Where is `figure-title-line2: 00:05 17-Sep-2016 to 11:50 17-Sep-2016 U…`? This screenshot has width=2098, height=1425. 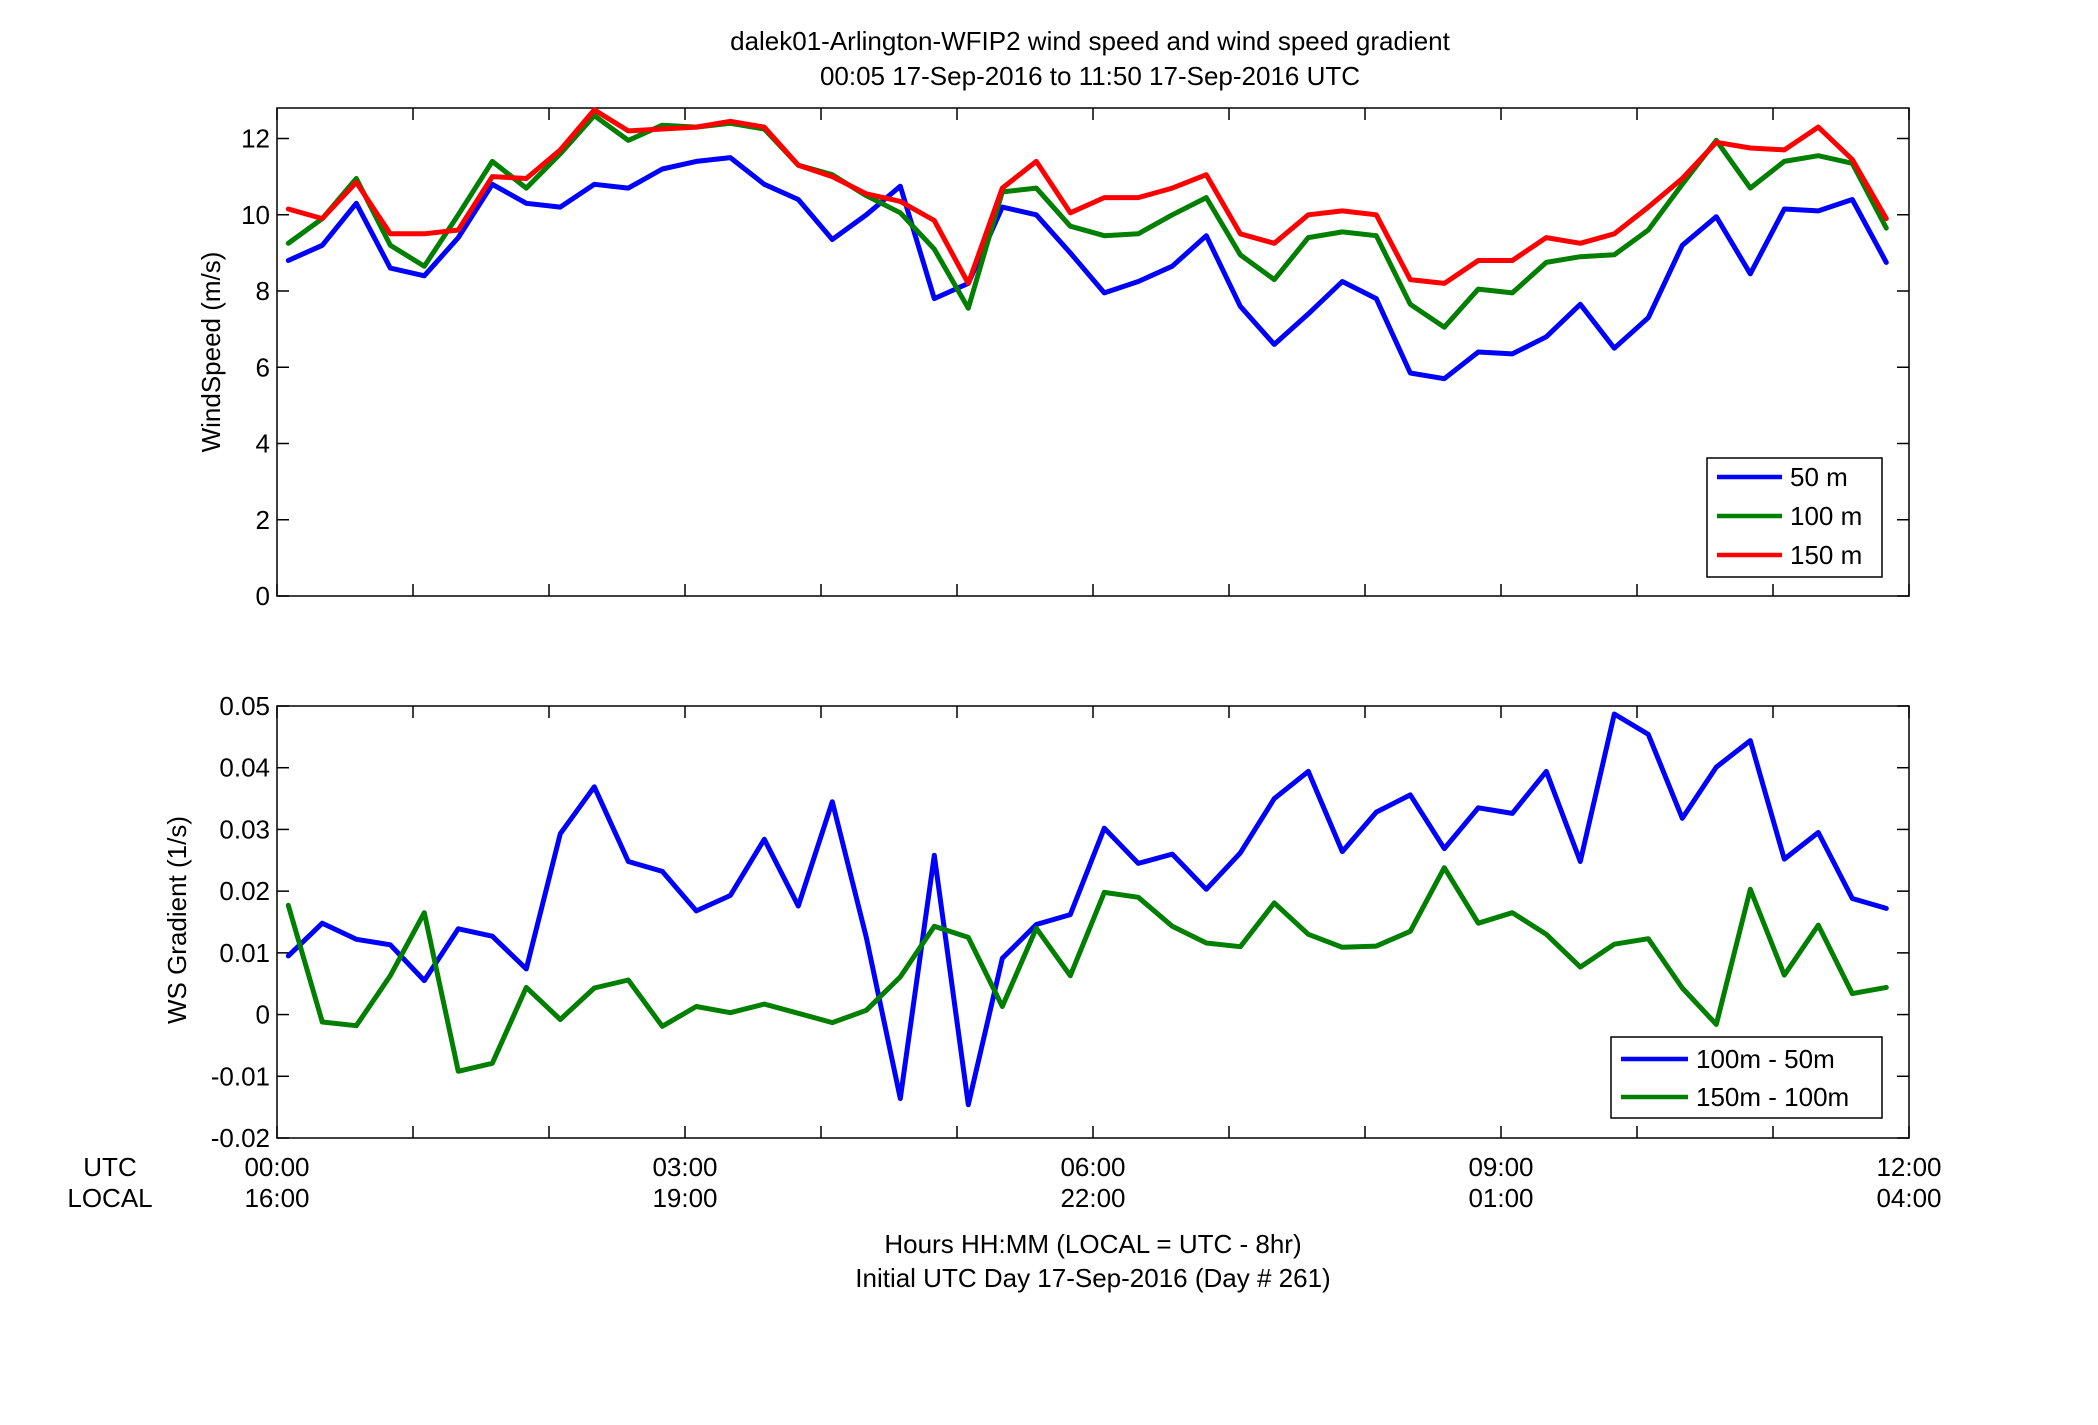 figure-title-line2: 00:05 17-Sep-2016 to 11:50 17-Sep-2016 U… is located at coordinates (1090, 76).